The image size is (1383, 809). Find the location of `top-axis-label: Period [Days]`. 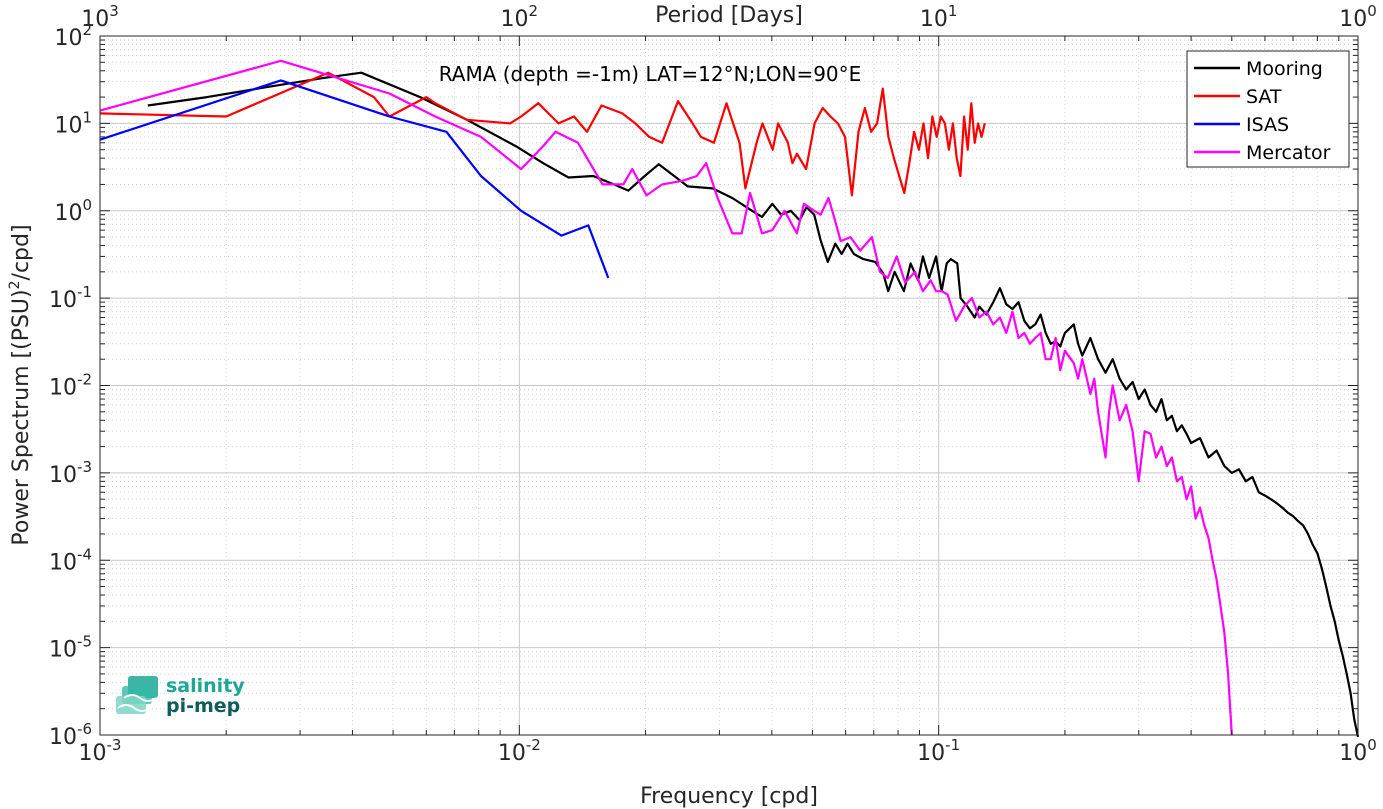

top-axis-label: Period [Days] is located at coordinates (729, 15).